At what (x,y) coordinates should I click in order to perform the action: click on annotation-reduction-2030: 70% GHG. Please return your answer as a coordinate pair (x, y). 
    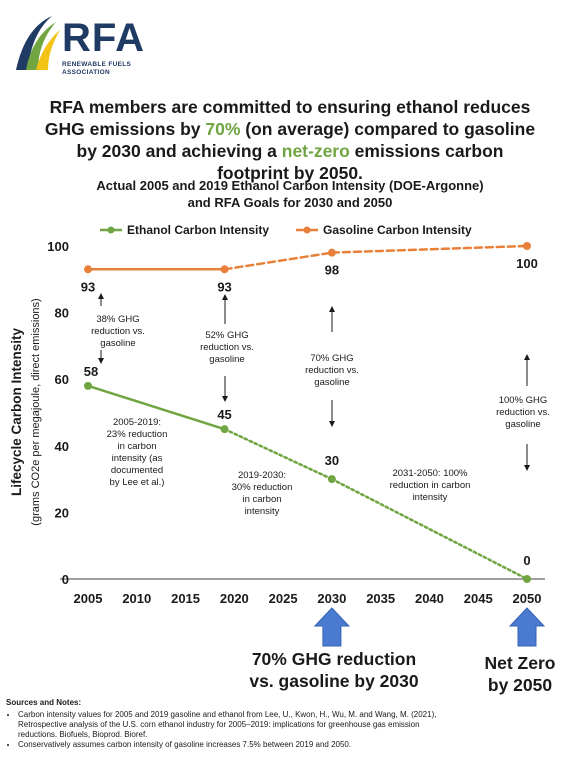
    Looking at the image, I should click on (331, 358).